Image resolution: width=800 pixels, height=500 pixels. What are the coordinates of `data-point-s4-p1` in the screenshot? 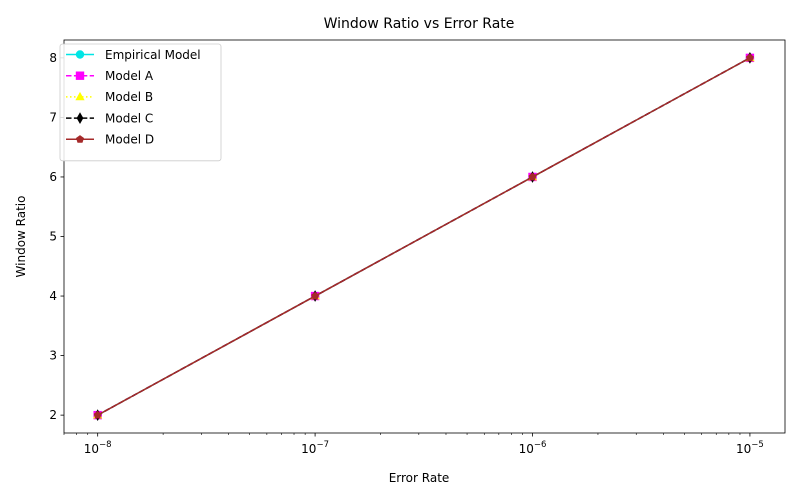 It's located at (315, 295).